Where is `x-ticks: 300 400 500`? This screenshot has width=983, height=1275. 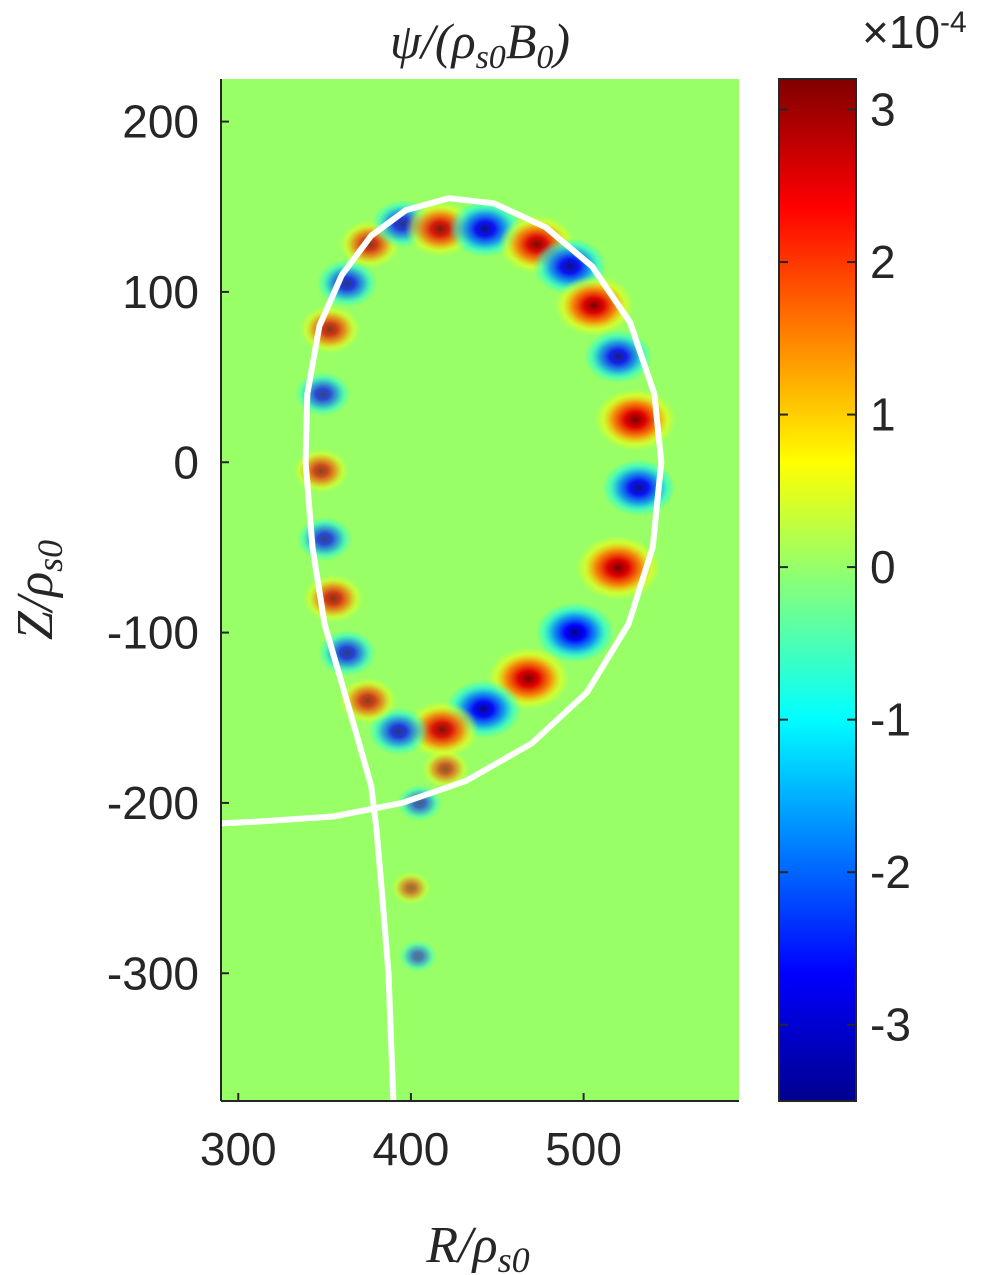 x-ticks: 300 400 500 is located at coordinates (411, 1134).